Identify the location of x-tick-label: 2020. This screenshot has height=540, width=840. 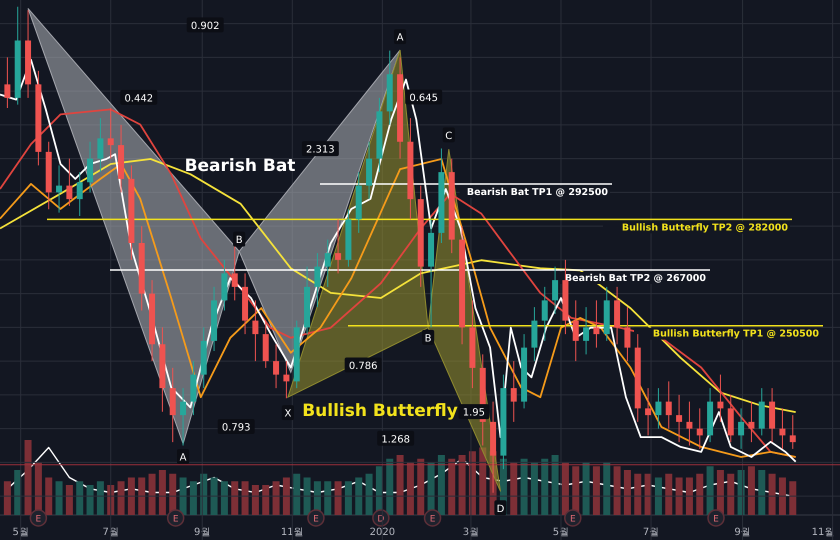
(383, 532).